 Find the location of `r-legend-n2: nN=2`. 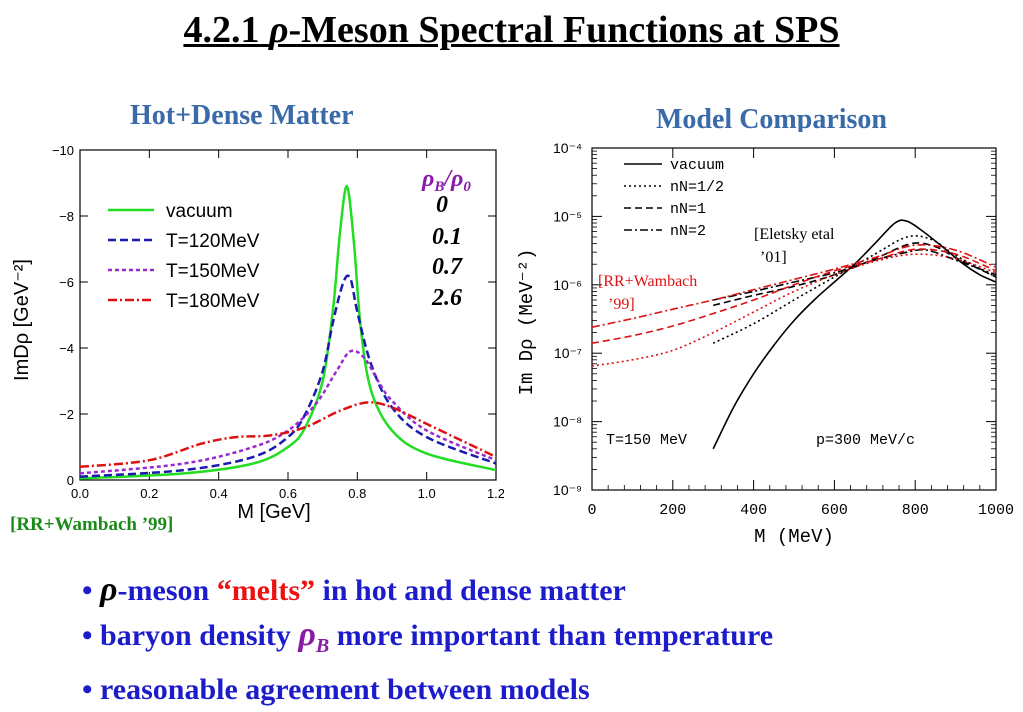

r-legend-n2: nN=2 is located at coordinates (688, 231).